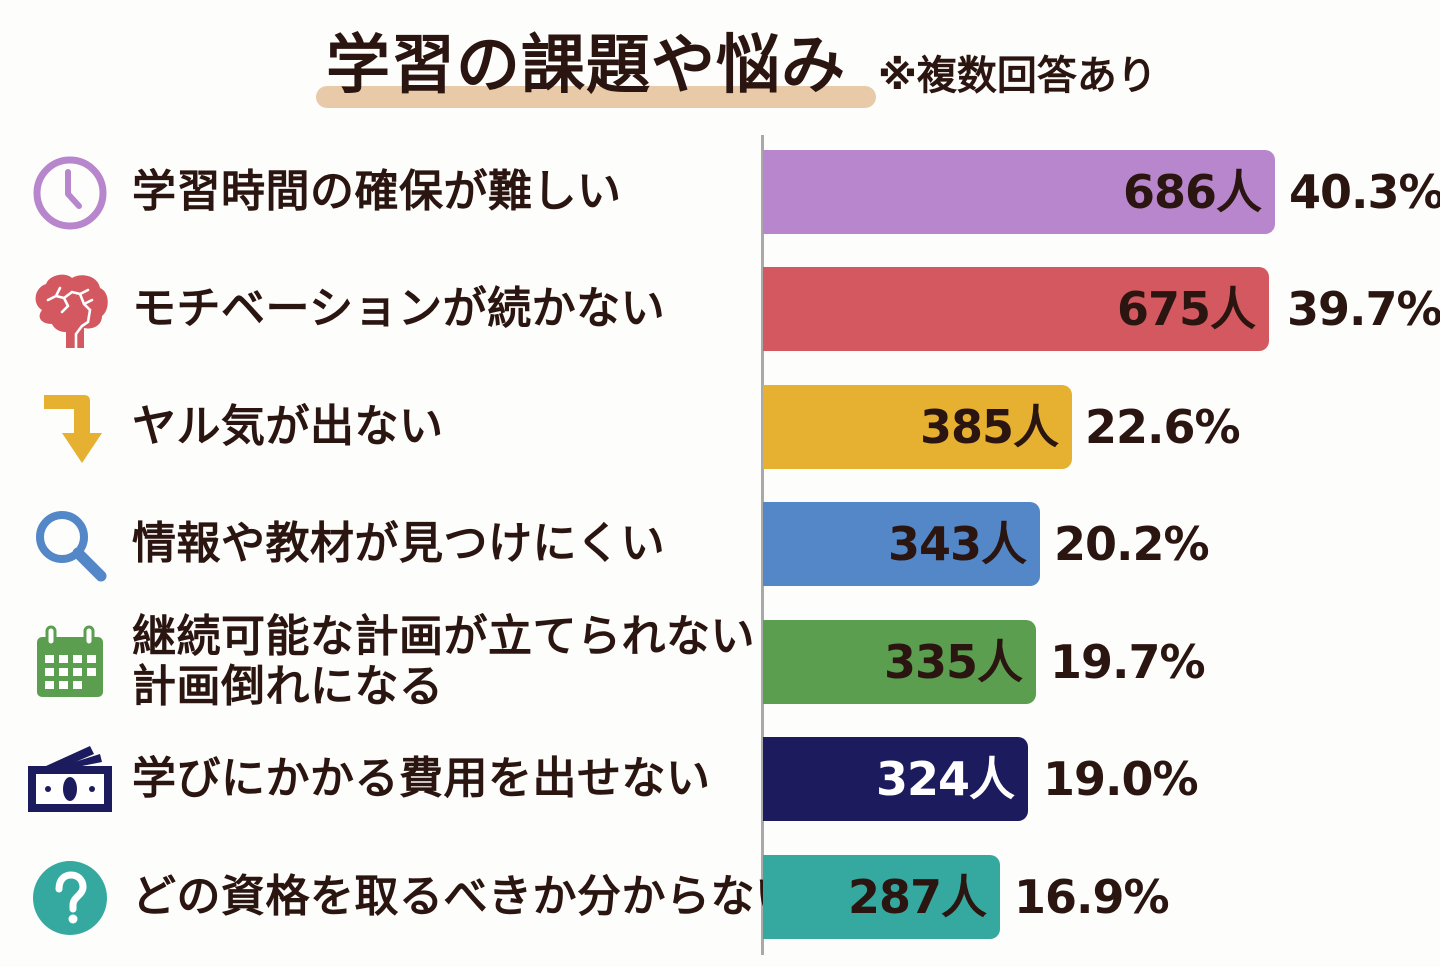  I want to click on chart-axis-line, so click(762, 545).